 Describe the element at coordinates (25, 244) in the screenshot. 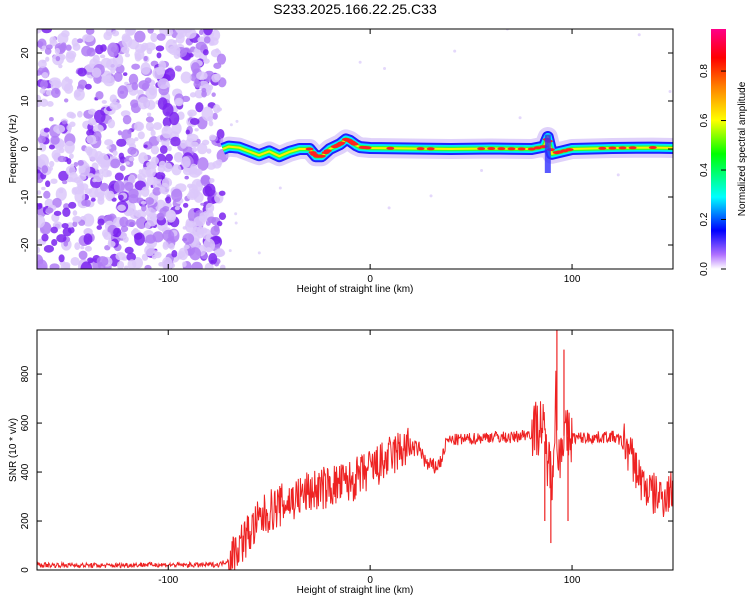

I see `y-tick-label: -20` at that location.